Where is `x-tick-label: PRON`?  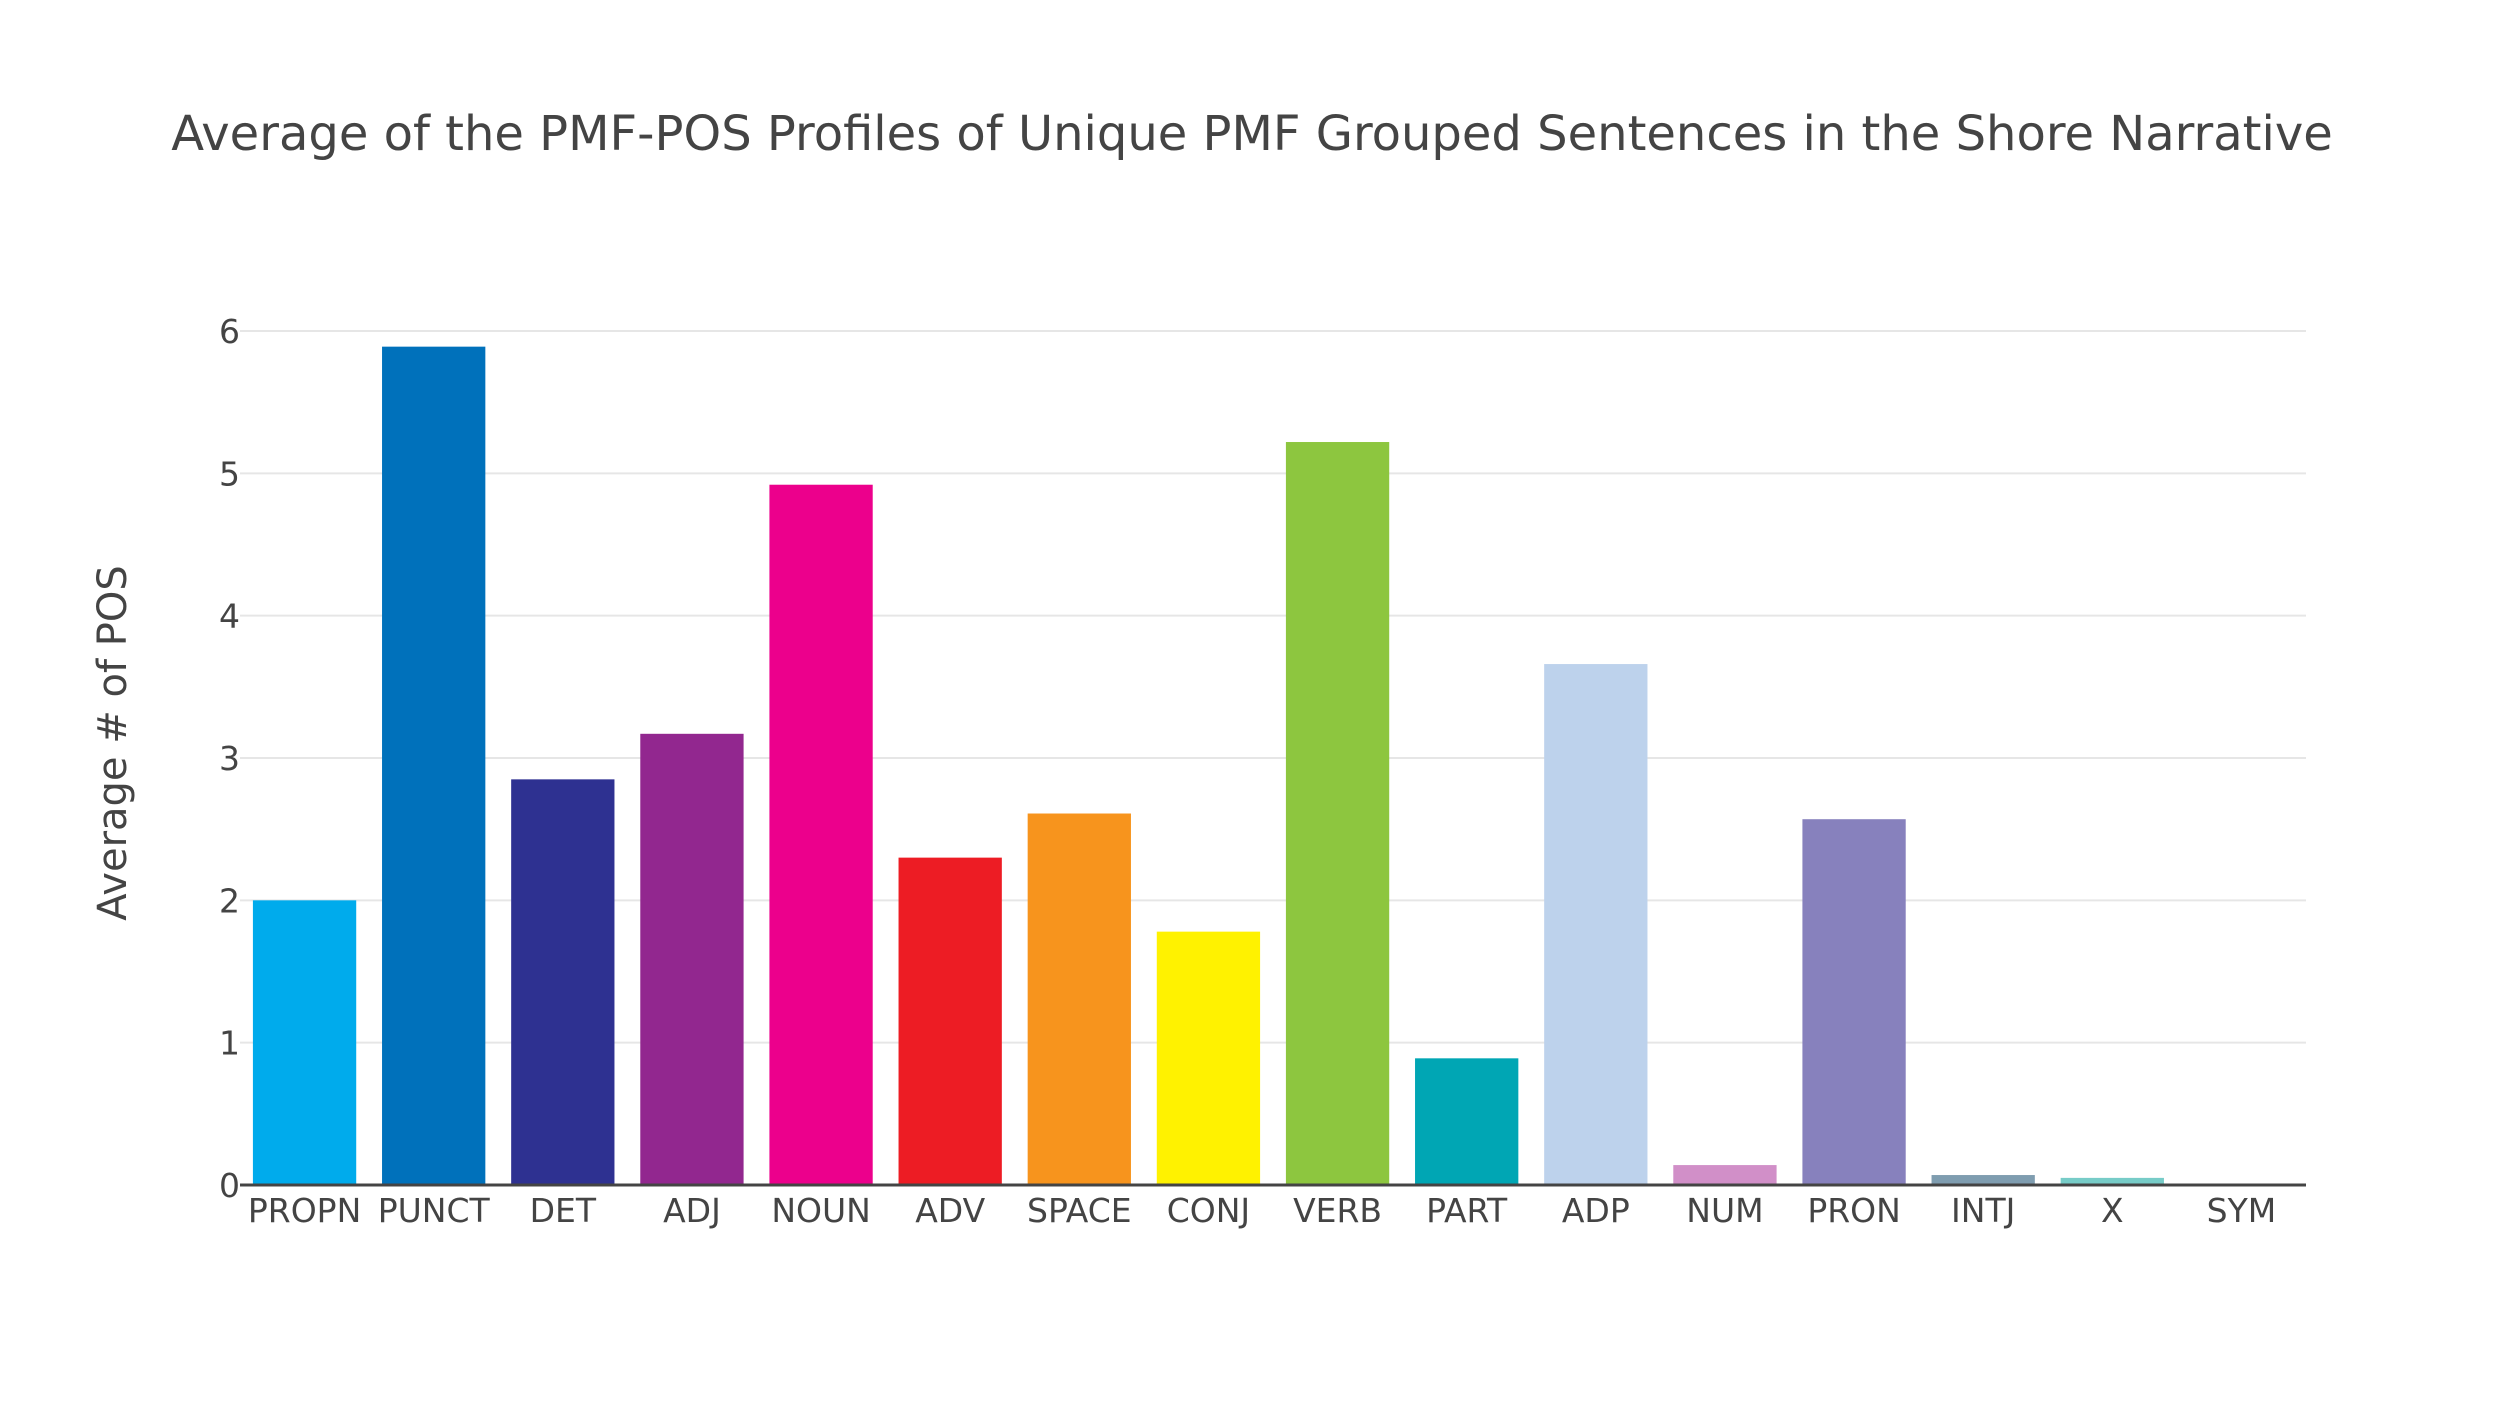 x-tick-label: PRON is located at coordinates (1854, 1210).